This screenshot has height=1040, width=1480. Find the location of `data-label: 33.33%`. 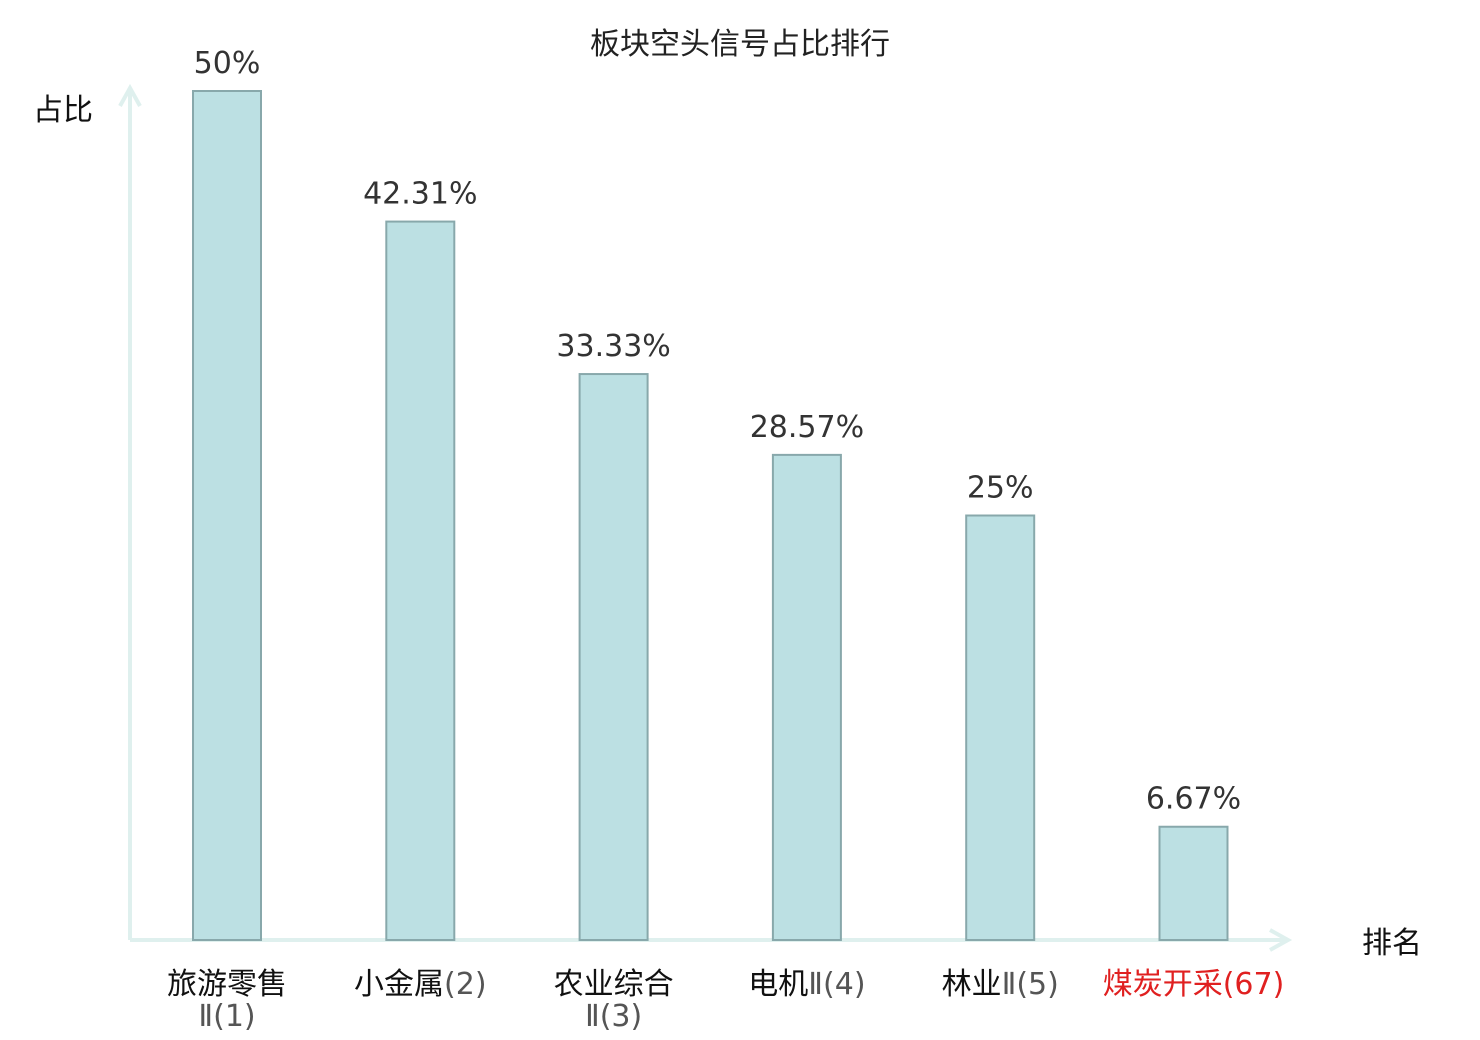

data-label: 33.33% is located at coordinates (613, 346).